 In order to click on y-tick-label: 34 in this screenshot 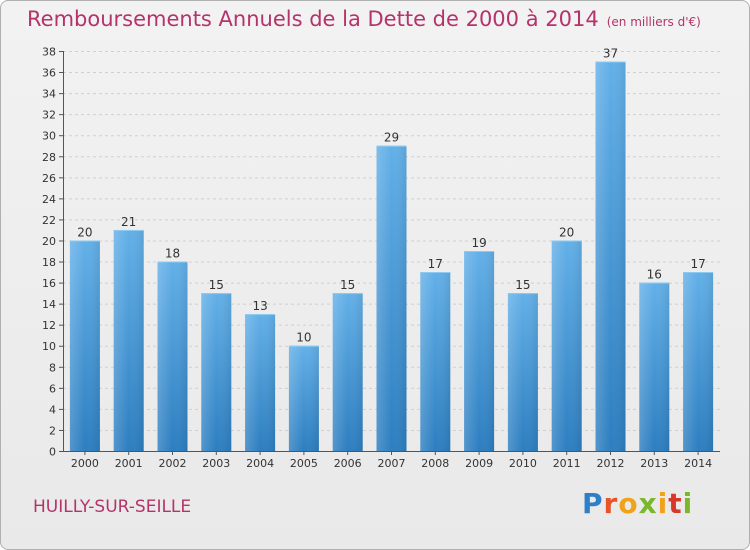, I will do `click(49, 94)`.